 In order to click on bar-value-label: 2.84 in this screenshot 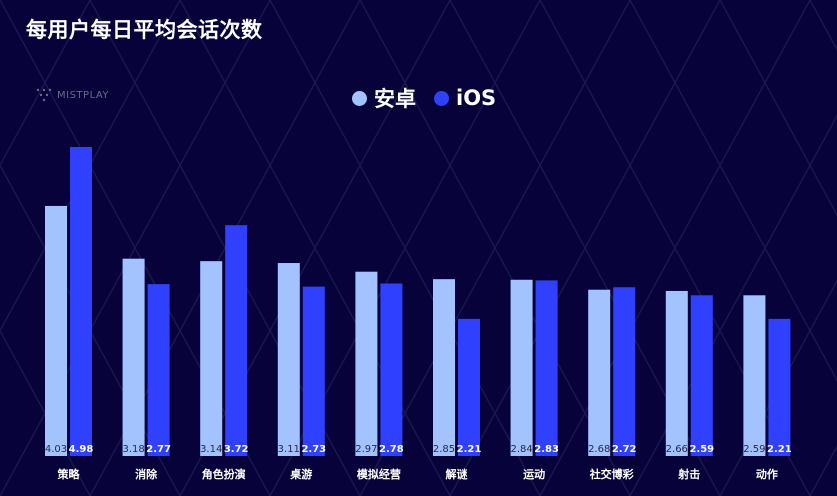, I will do `click(521, 449)`.